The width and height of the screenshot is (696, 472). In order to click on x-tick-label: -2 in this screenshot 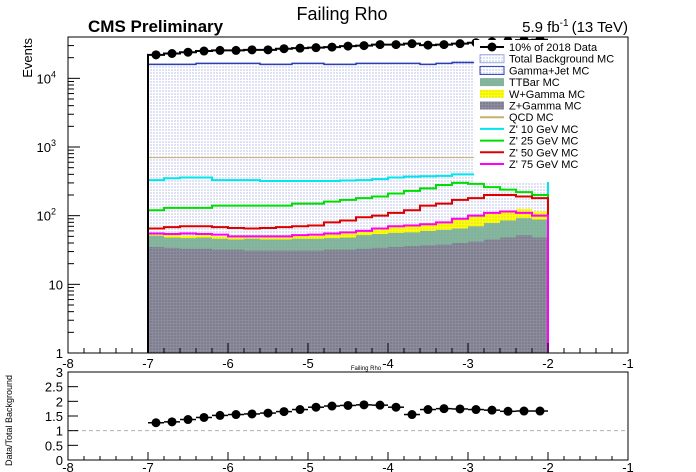, I will do `click(548, 363)`.